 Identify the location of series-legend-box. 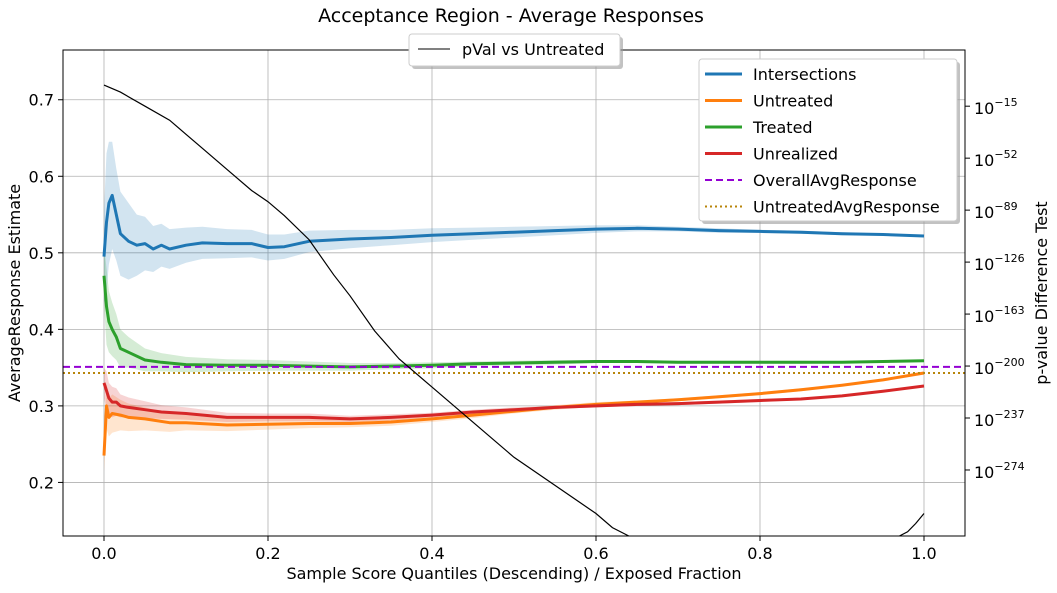
(828, 140).